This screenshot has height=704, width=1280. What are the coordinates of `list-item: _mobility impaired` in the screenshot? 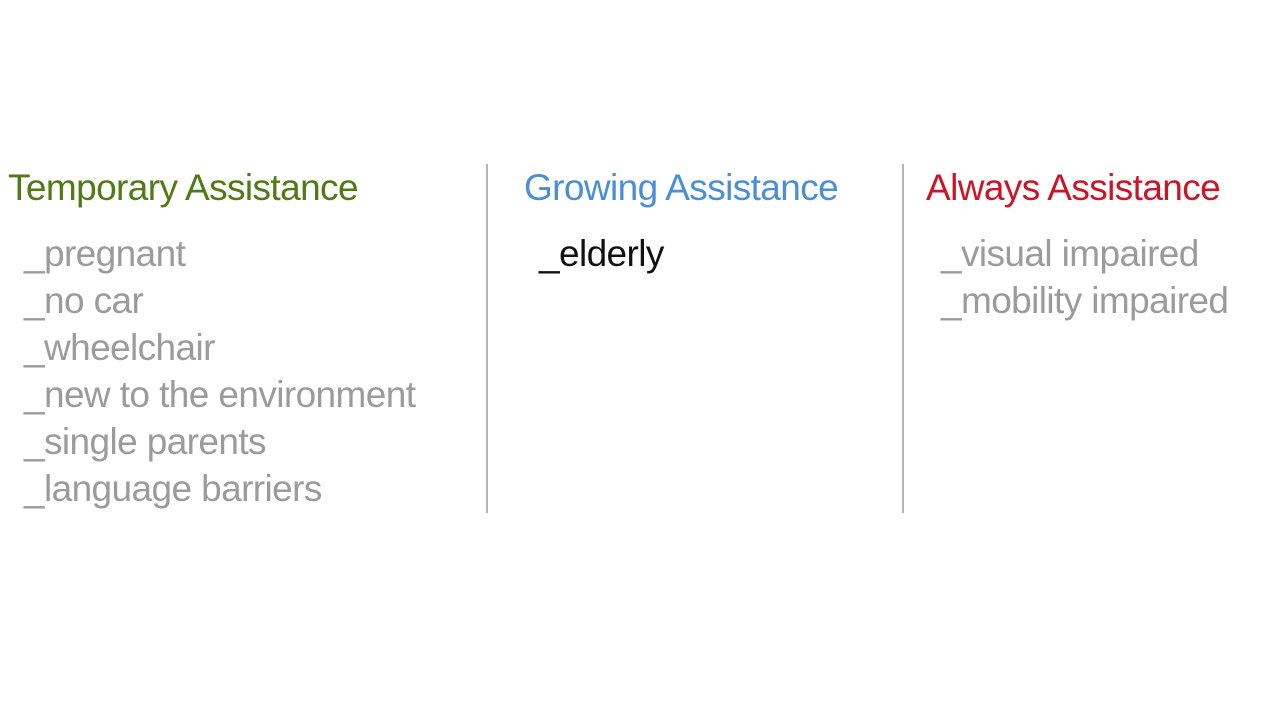 It's located at (1085, 300).